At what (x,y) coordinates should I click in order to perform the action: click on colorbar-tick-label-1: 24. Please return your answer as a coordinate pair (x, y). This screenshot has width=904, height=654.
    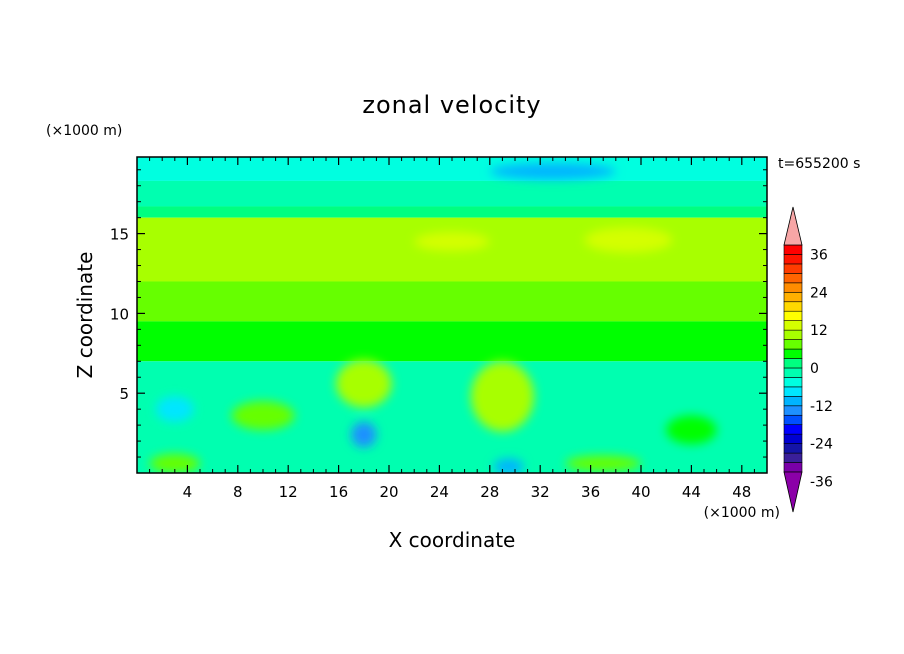
    Looking at the image, I should click on (819, 293).